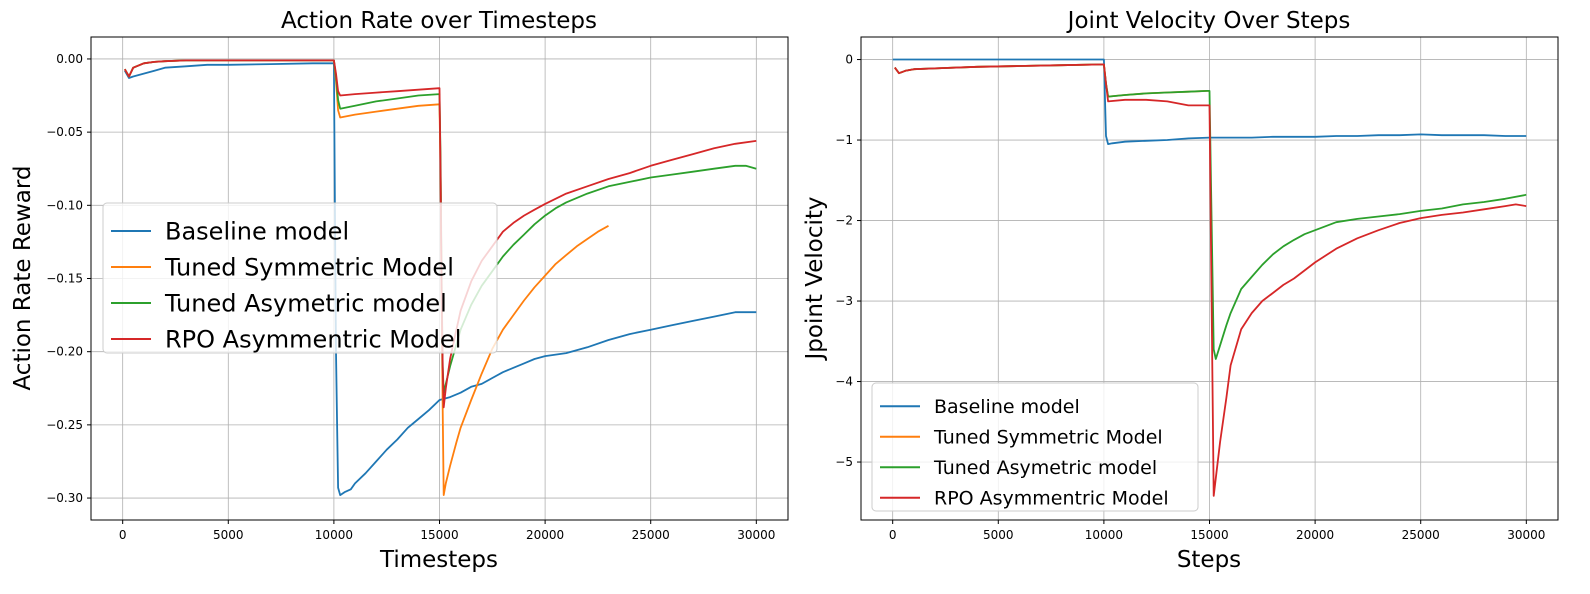  What do you see at coordinates (844, 382) in the screenshot?
I see `y-tick-label: −4` at bounding box center [844, 382].